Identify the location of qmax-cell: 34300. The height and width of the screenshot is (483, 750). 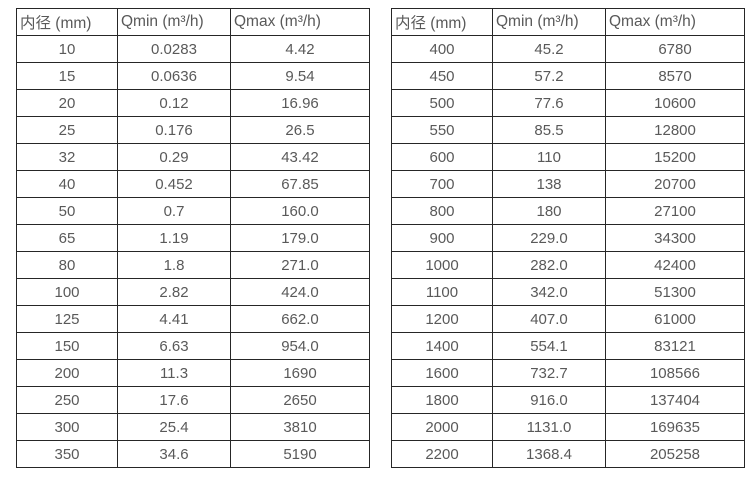
(675, 238).